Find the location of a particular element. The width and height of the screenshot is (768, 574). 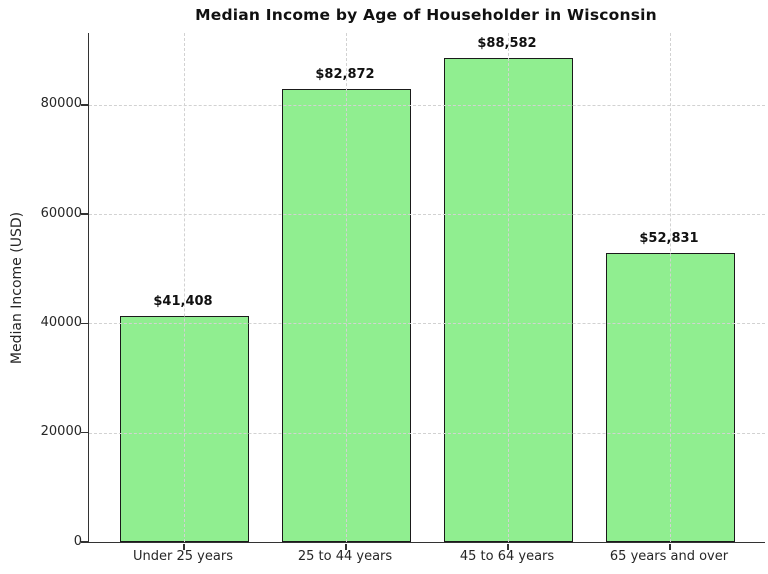

x-tick-label: Under 25 years is located at coordinates (183, 556).